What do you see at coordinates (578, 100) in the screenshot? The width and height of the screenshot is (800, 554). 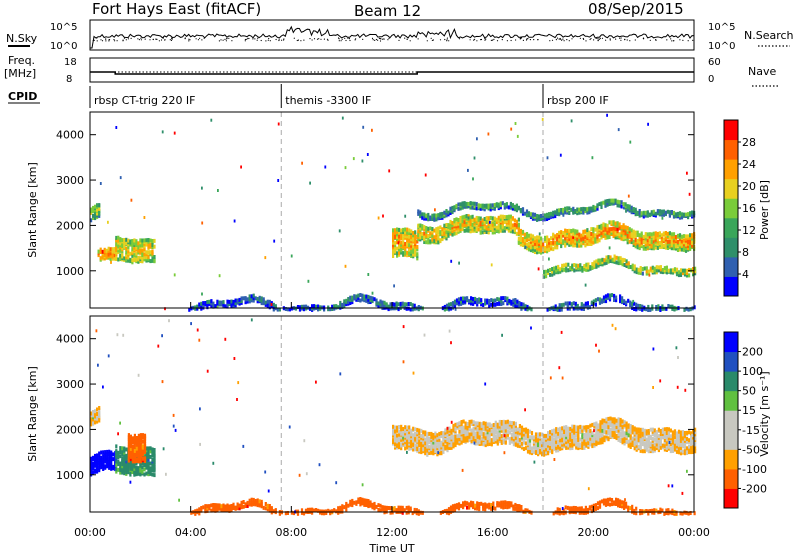 I see `cpid-segment-label: rbsp 200 IF` at bounding box center [578, 100].